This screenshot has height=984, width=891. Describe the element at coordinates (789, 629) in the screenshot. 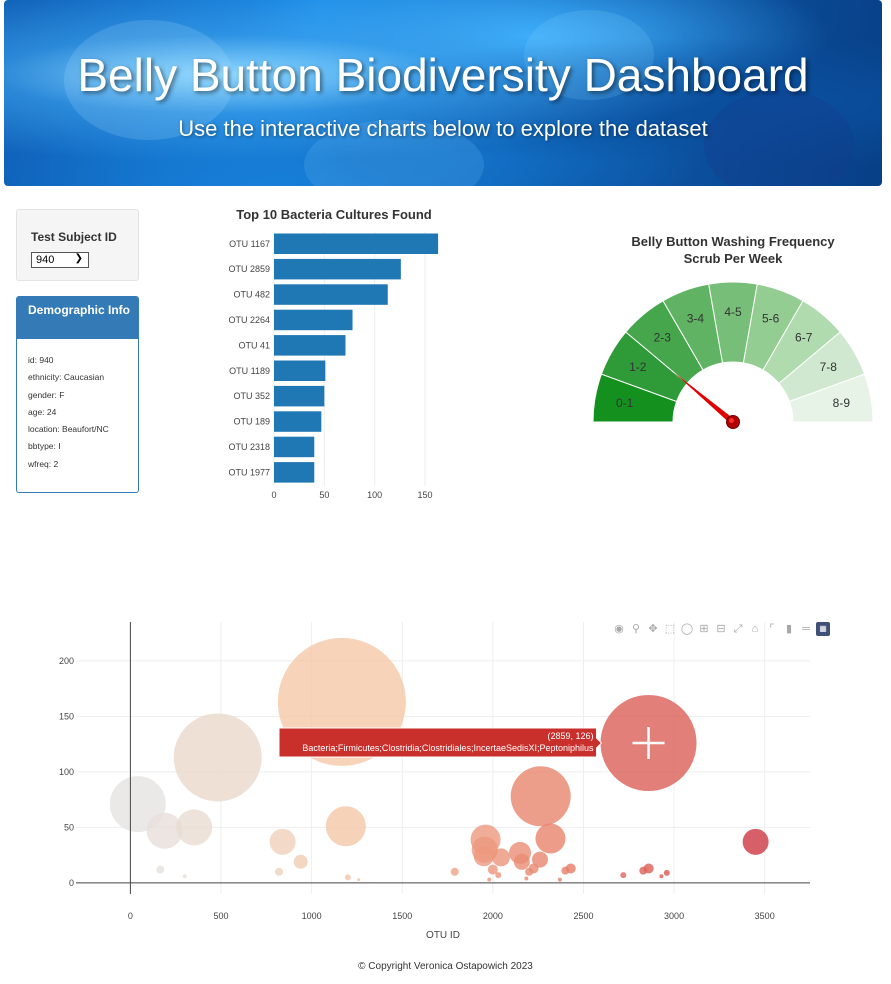

I see `hover-closest-icon: ▮` at that location.